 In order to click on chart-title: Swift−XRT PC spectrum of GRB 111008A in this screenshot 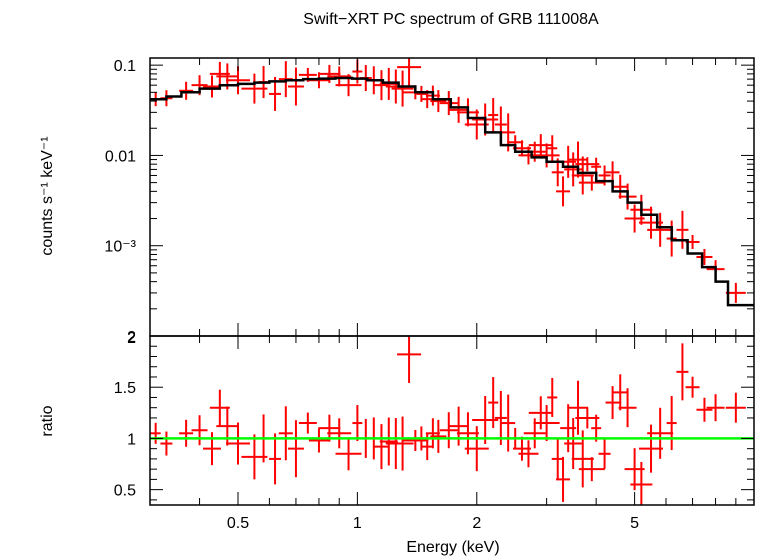, I will do `click(451, 19)`.